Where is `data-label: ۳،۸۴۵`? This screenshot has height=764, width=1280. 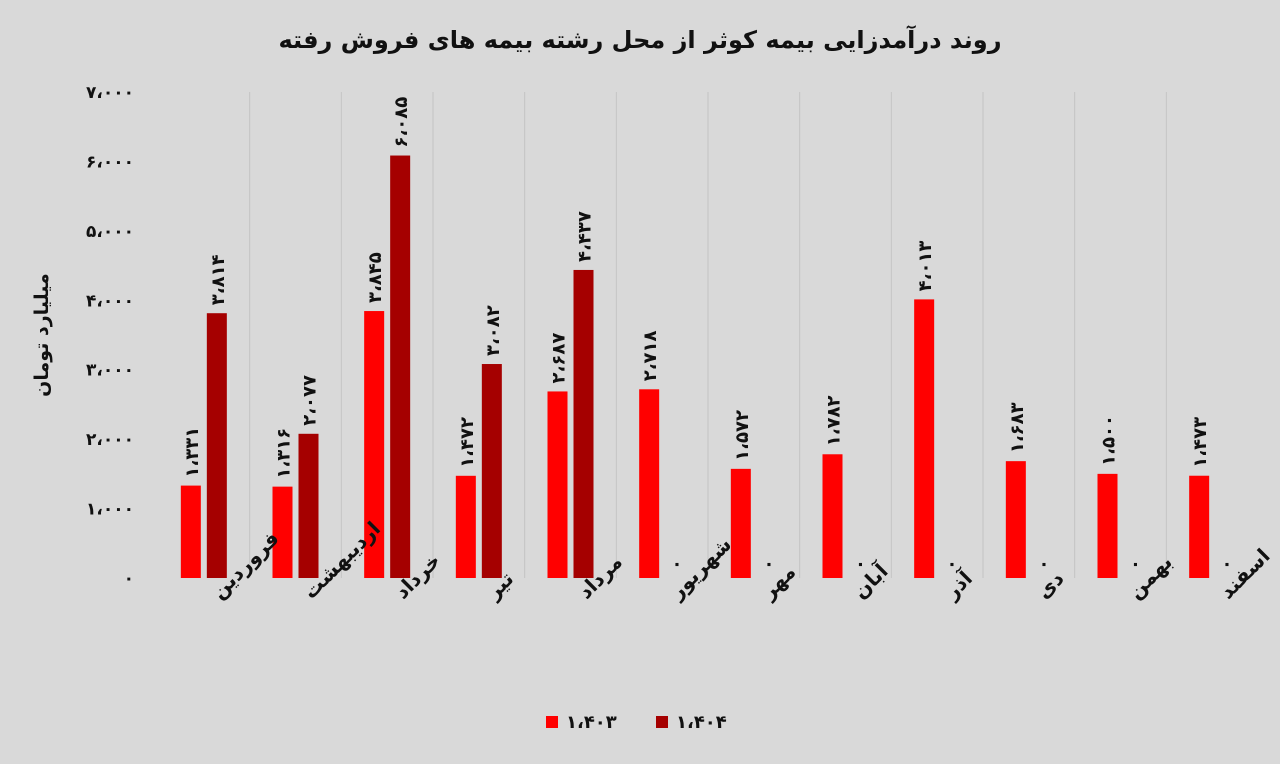
data-label: ۳،۸۴۵ is located at coordinates (375, 277).